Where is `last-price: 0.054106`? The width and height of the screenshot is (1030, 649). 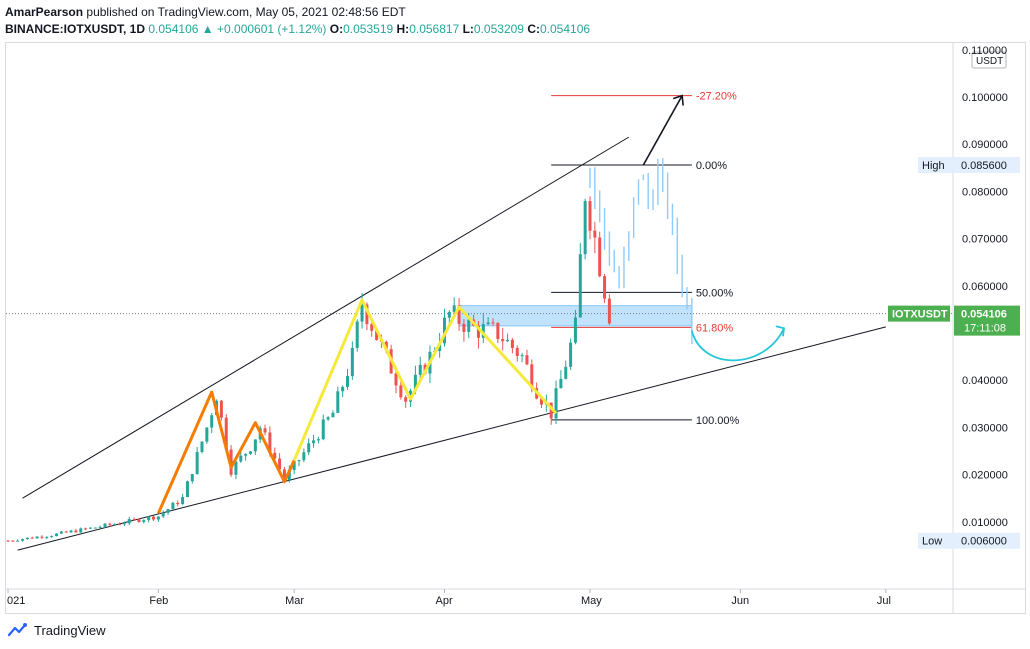
last-price: 0.054106 is located at coordinates (173, 29).